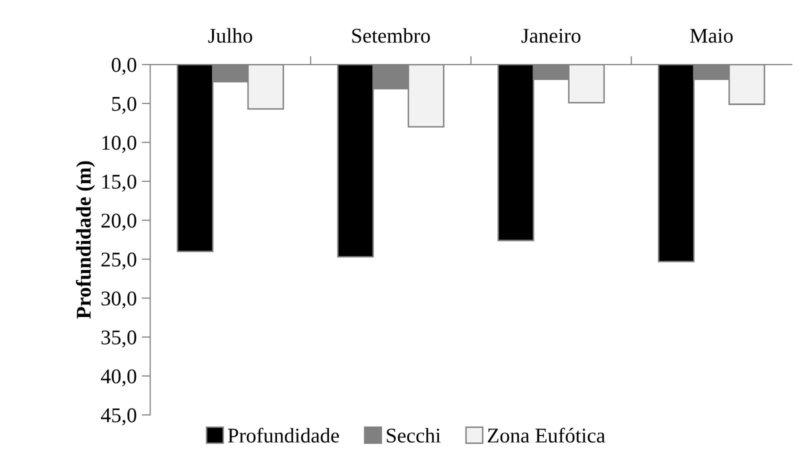  Describe the element at coordinates (413, 435) in the screenshot. I see `legend-label: Secchi` at that location.